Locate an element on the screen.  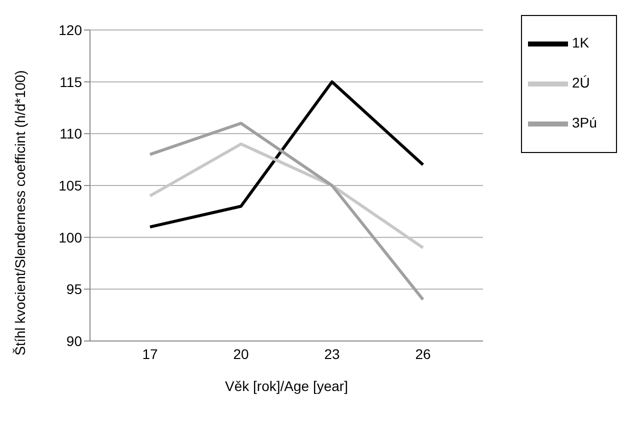
y-tick-label: 120 is located at coordinates (70, 30).